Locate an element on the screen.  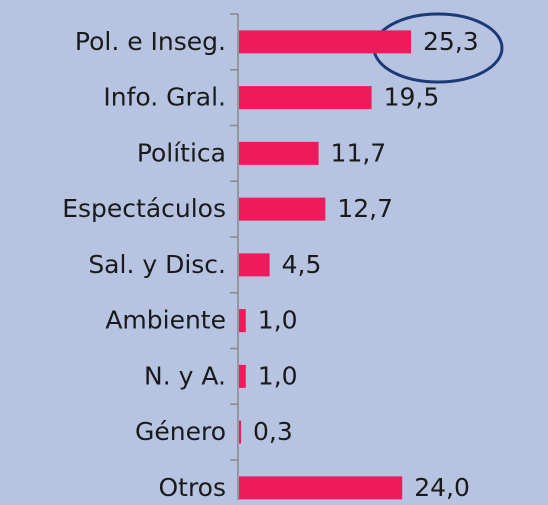
value-label: 11,7 is located at coordinates (359, 152).